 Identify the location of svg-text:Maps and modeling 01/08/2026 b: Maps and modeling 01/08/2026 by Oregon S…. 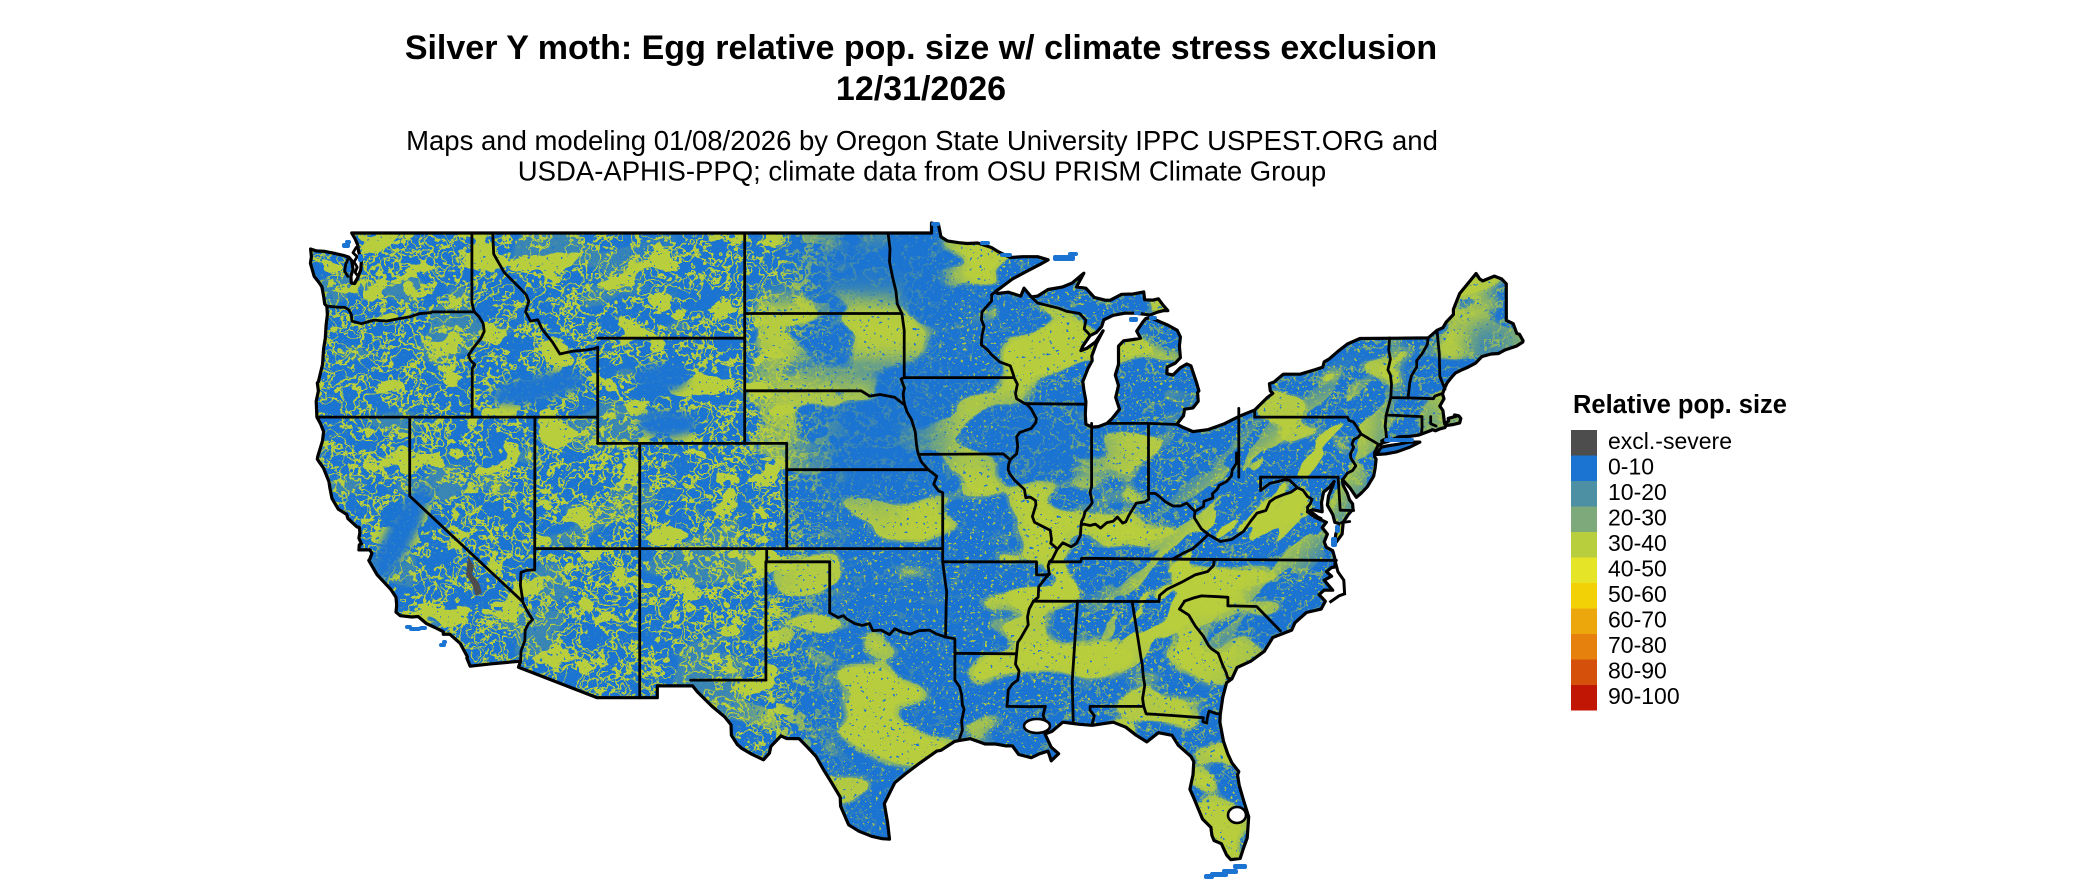
(922, 140).